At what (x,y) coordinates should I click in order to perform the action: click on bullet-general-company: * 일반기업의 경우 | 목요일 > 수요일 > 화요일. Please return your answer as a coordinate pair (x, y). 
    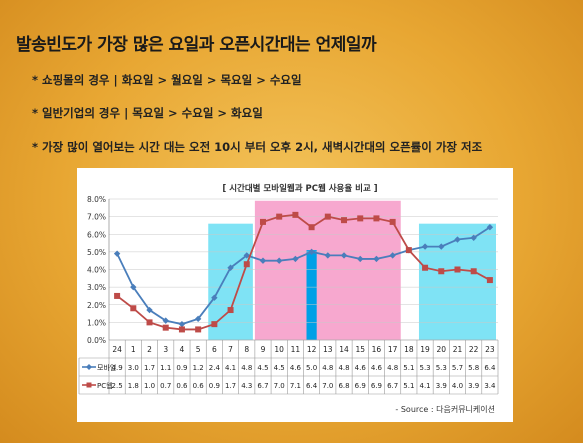
    Looking at the image, I should click on (147, 113).